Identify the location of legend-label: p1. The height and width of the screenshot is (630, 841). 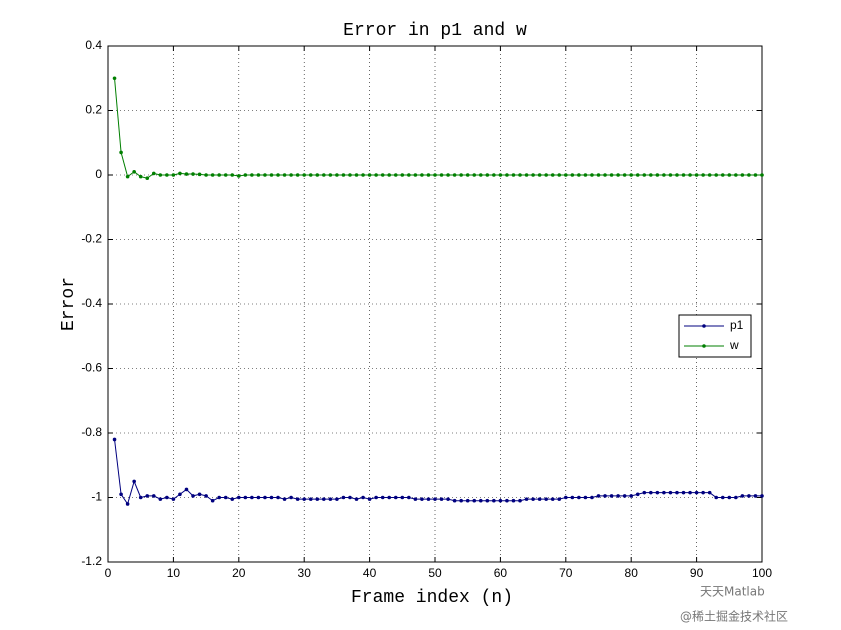
(737, 325).